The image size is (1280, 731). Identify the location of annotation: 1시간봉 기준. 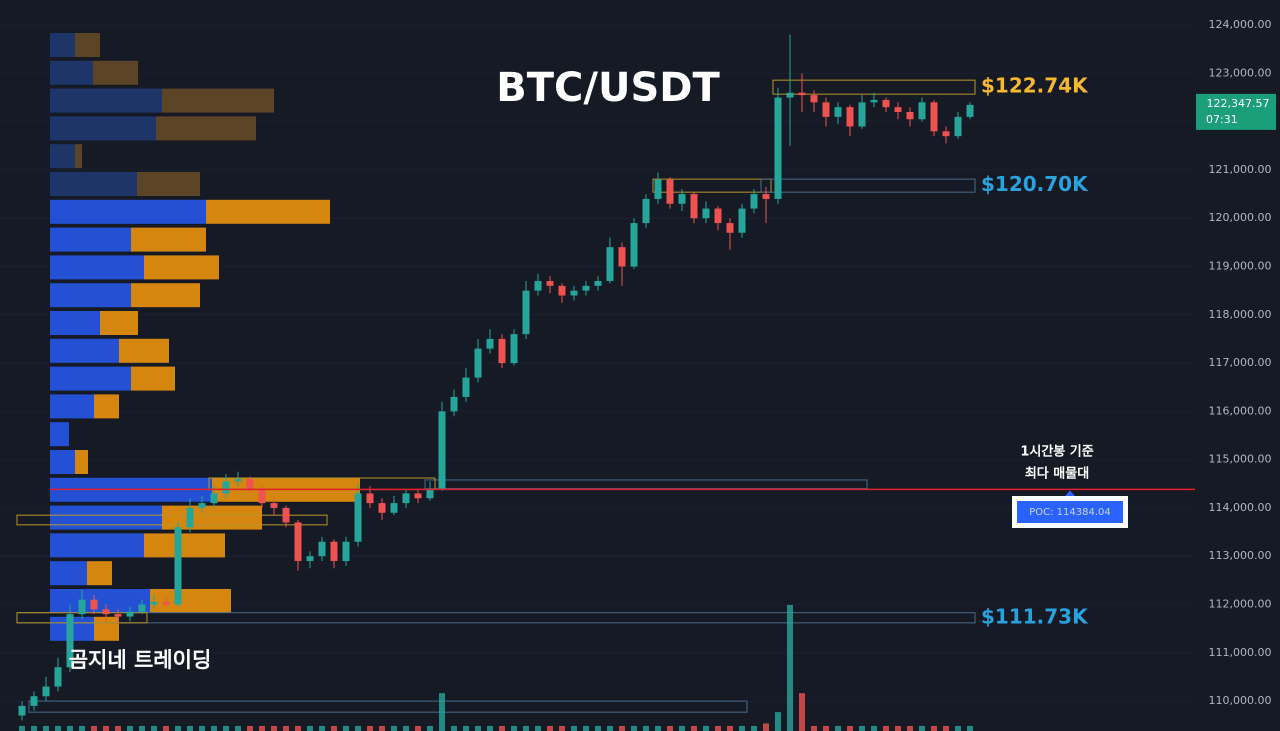
(1056, 452).